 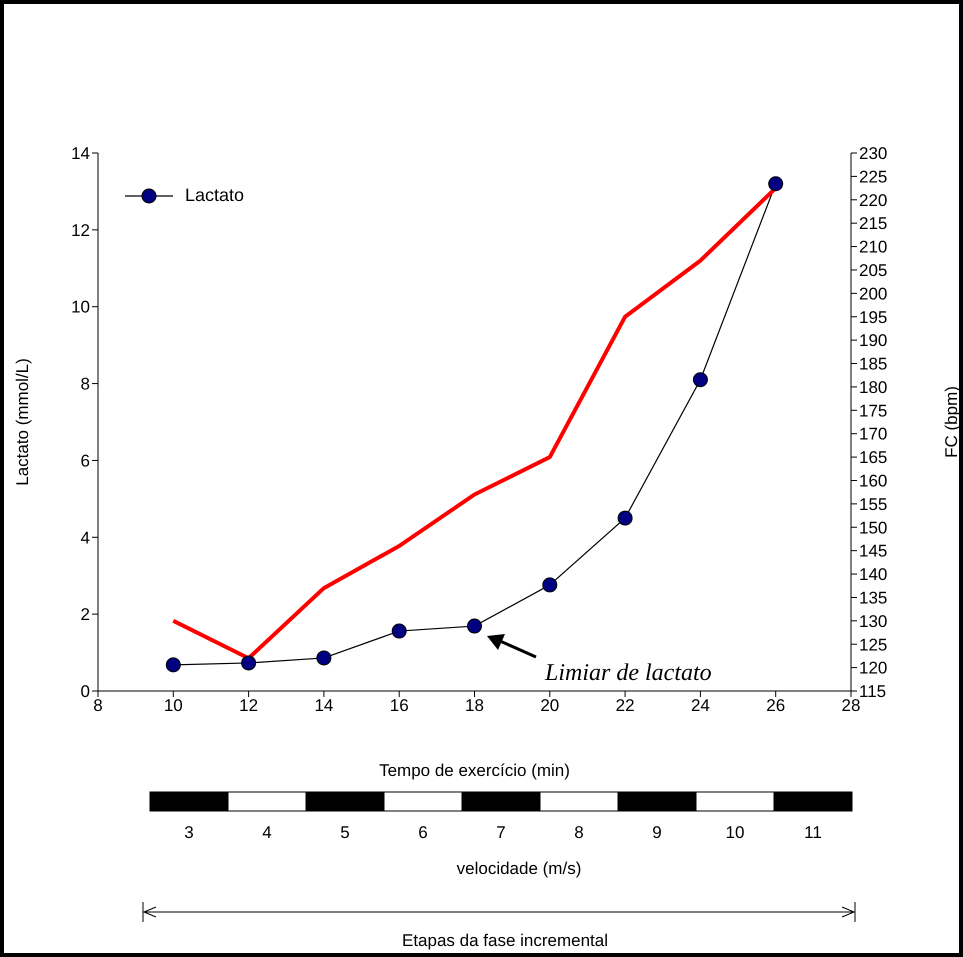 I want to click on y2-tick-label: 200, so click(x=873, y=294).